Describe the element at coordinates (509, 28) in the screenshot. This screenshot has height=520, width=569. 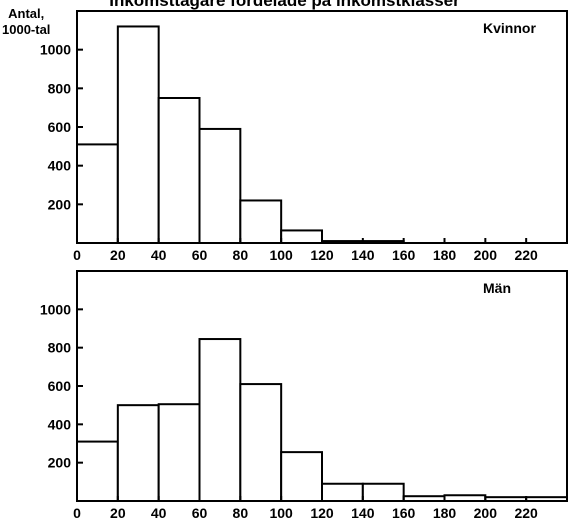
I see `panel-label: Kvinnor` at that location.